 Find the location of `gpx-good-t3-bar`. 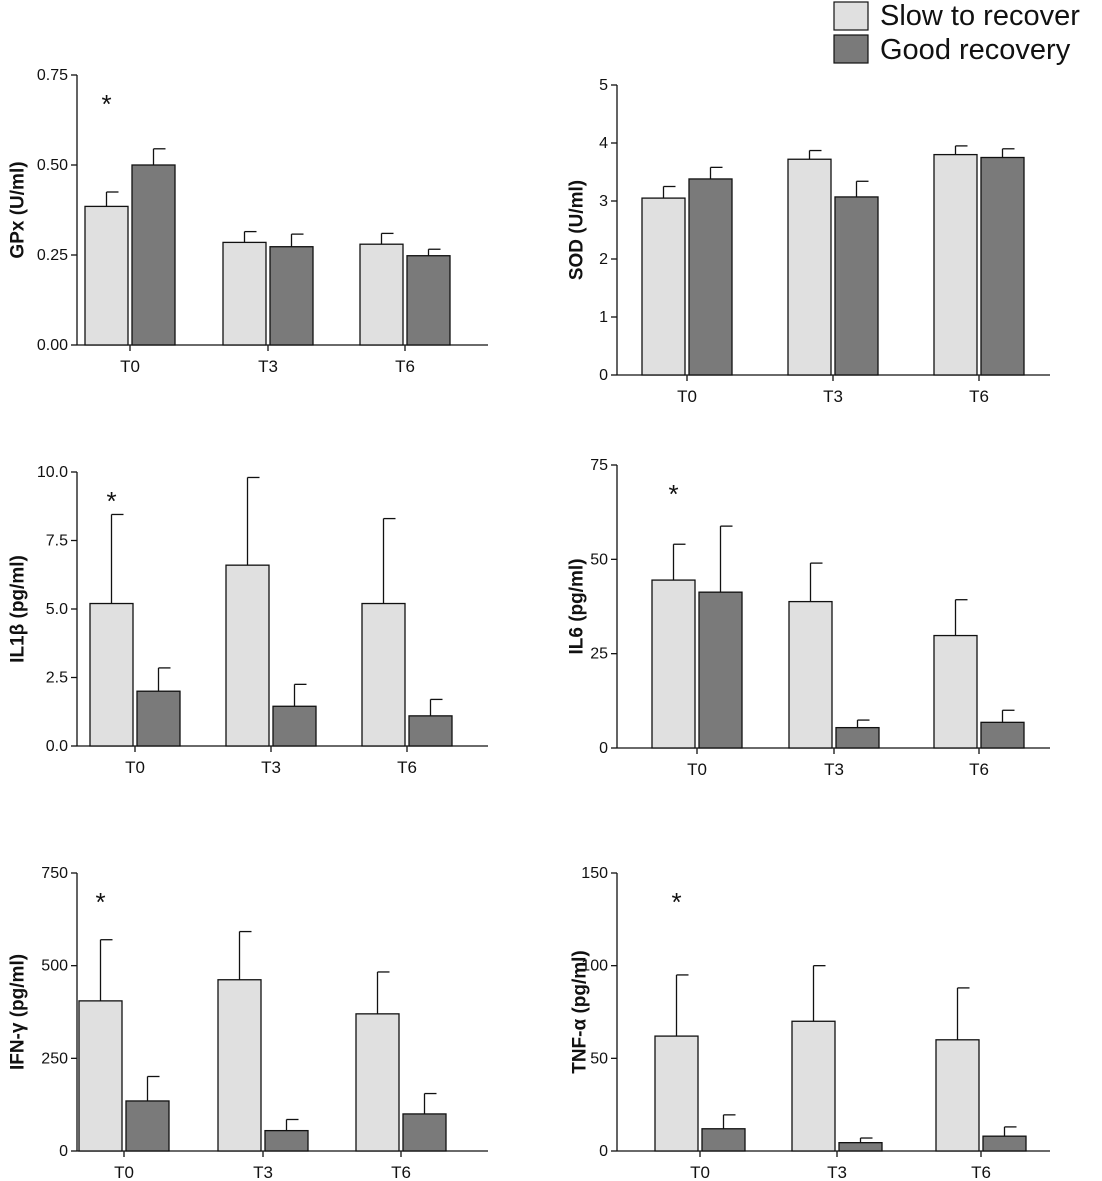

gpx-good-t3-bar is located at coordinates (291, 296).